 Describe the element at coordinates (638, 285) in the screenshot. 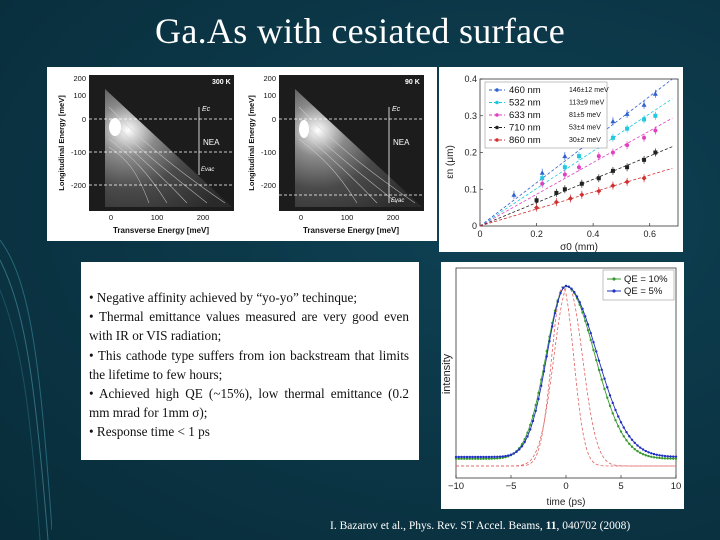

I see `legend: QE = 10%QE = 5%` at that location.